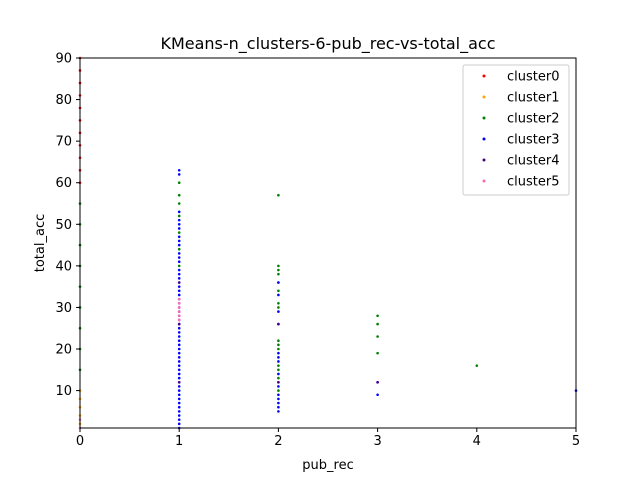 Image resolution: width=640 pixels, height=480 pixels. I want to click on x-tick-label: 5, so click(576, 441).